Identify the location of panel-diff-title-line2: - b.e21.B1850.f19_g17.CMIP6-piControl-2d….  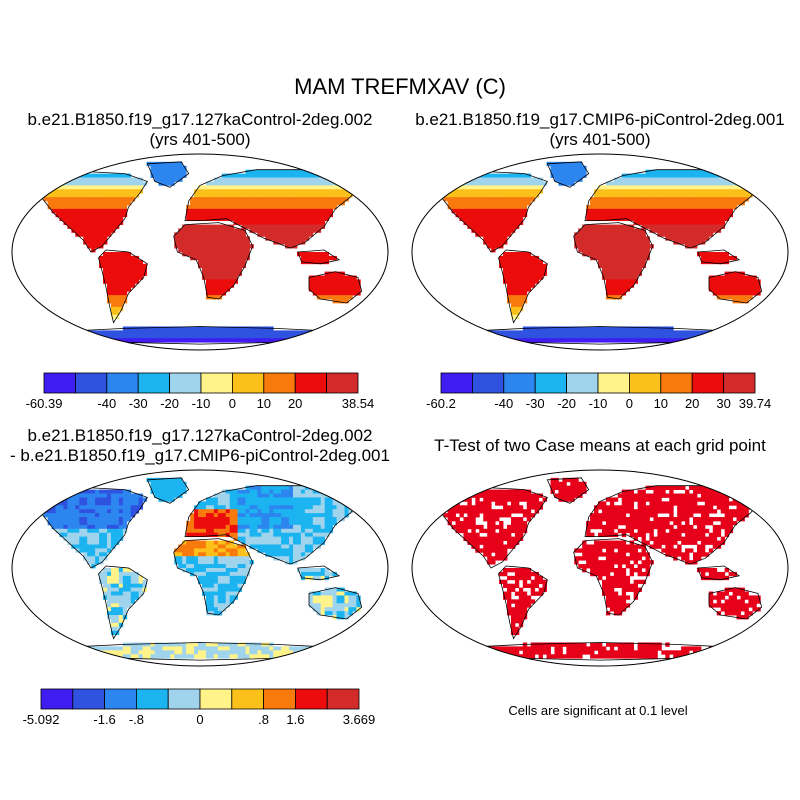
(200, 455).